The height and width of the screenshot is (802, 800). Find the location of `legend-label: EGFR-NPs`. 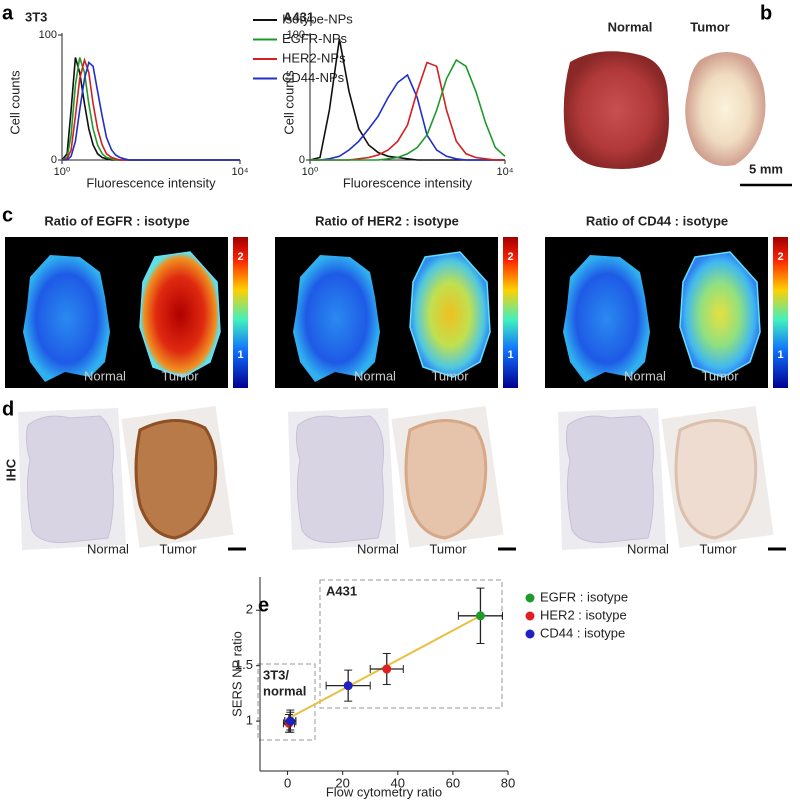

legend-label: EGFR-NPs is located at coordinates (315, 38).